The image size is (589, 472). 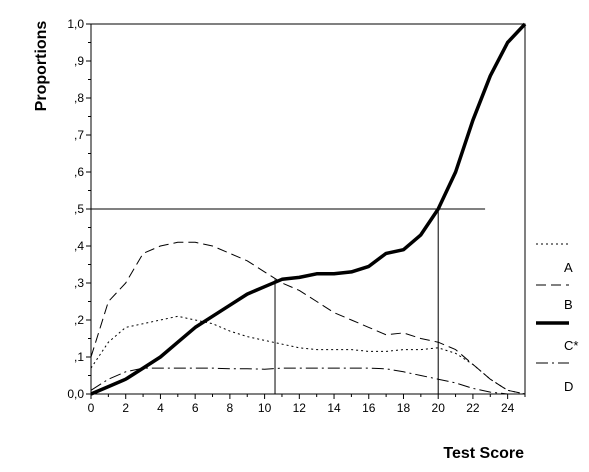 What do you see at coordinates (483, 453) in the screenshot?
I see `x-axis-title: Test Score` at bounding box center [483, 453].